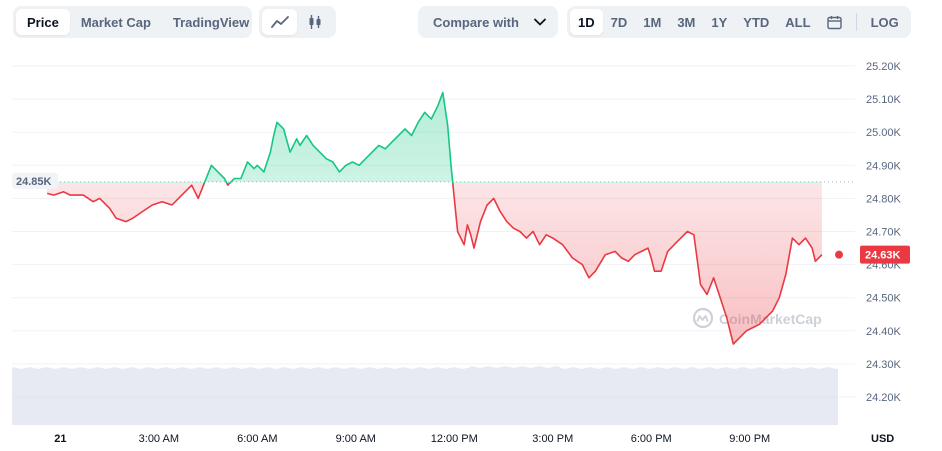 This screenshot has width=942, height=451. Describe the element at coordinates (540, 22) in the screenshot. I see `chevron-down-icon` at that location.